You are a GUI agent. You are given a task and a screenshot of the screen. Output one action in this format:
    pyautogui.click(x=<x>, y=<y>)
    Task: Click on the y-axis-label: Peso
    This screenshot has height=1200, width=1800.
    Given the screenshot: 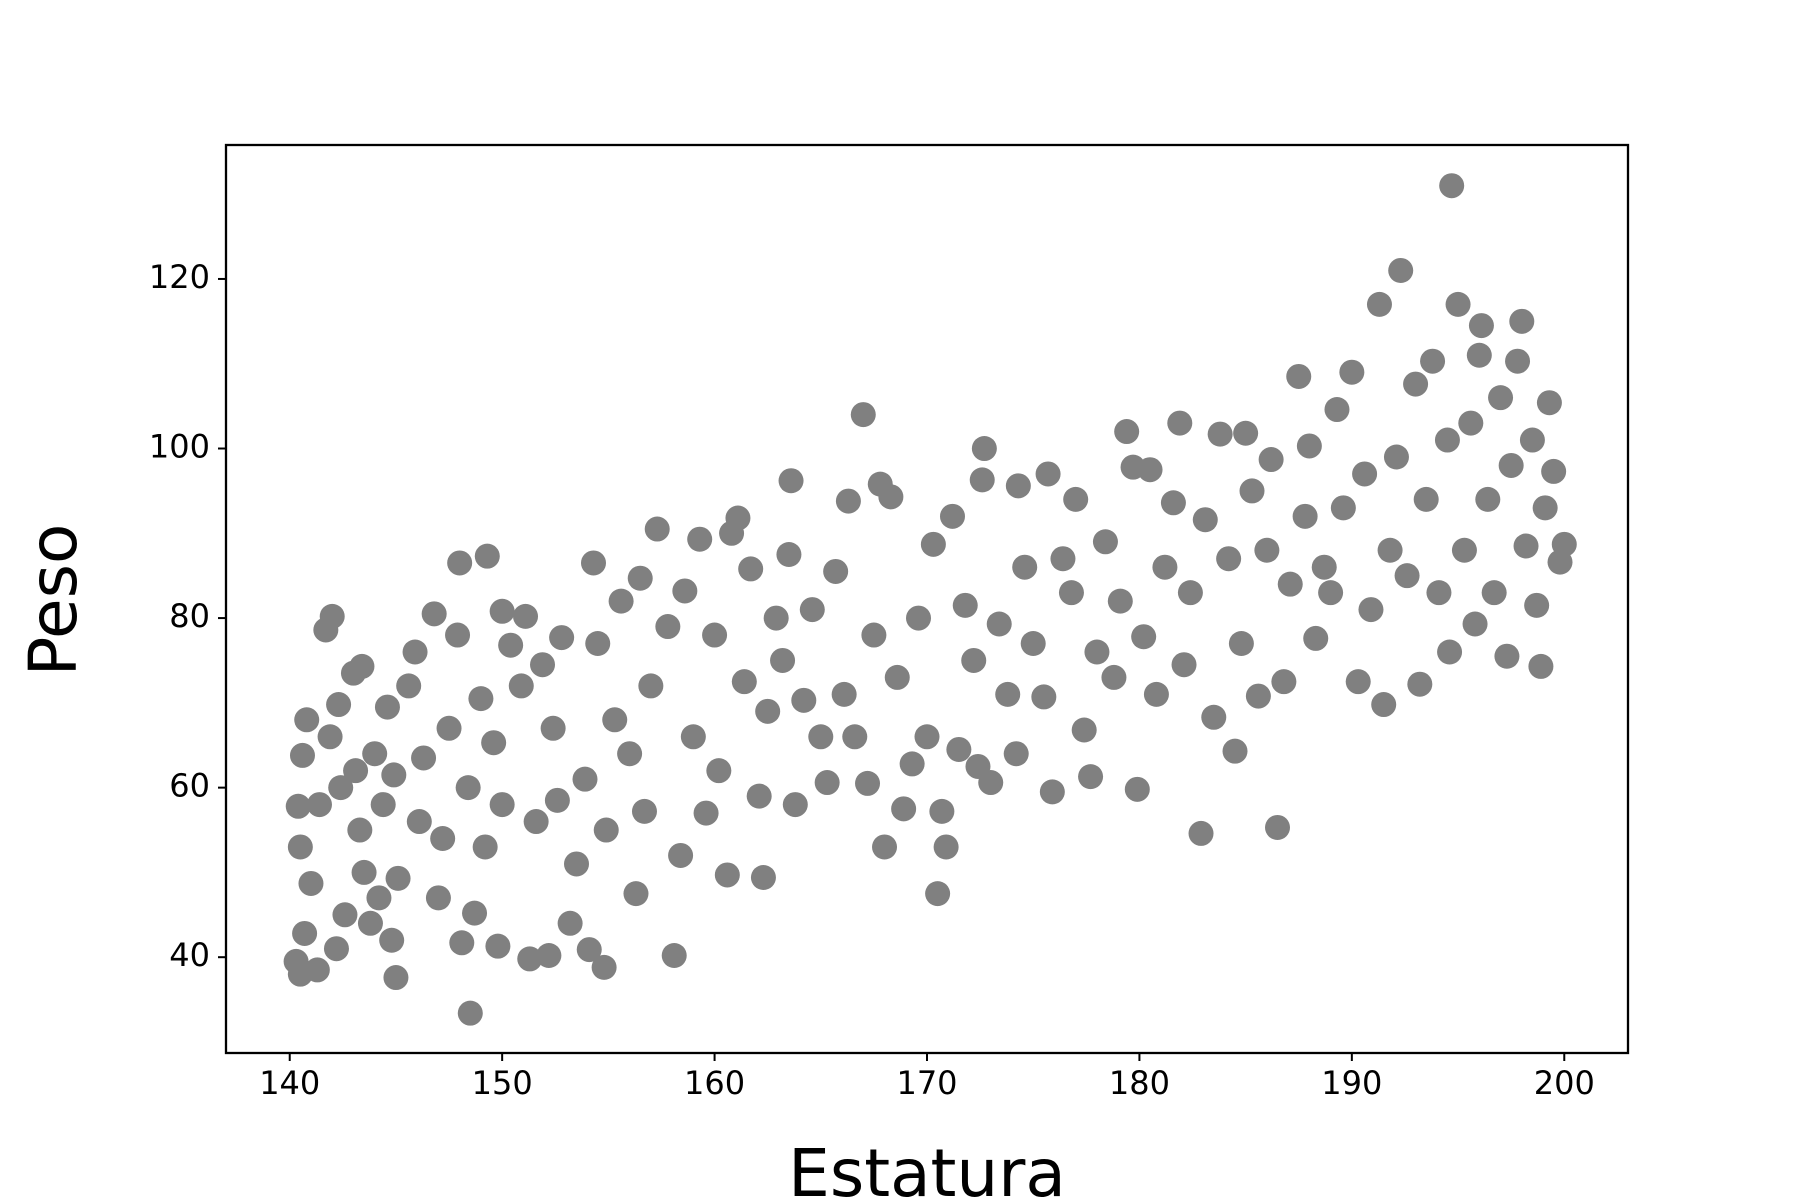 What is the action you would take?
    pyautogui.click(x=53, y=600)
    